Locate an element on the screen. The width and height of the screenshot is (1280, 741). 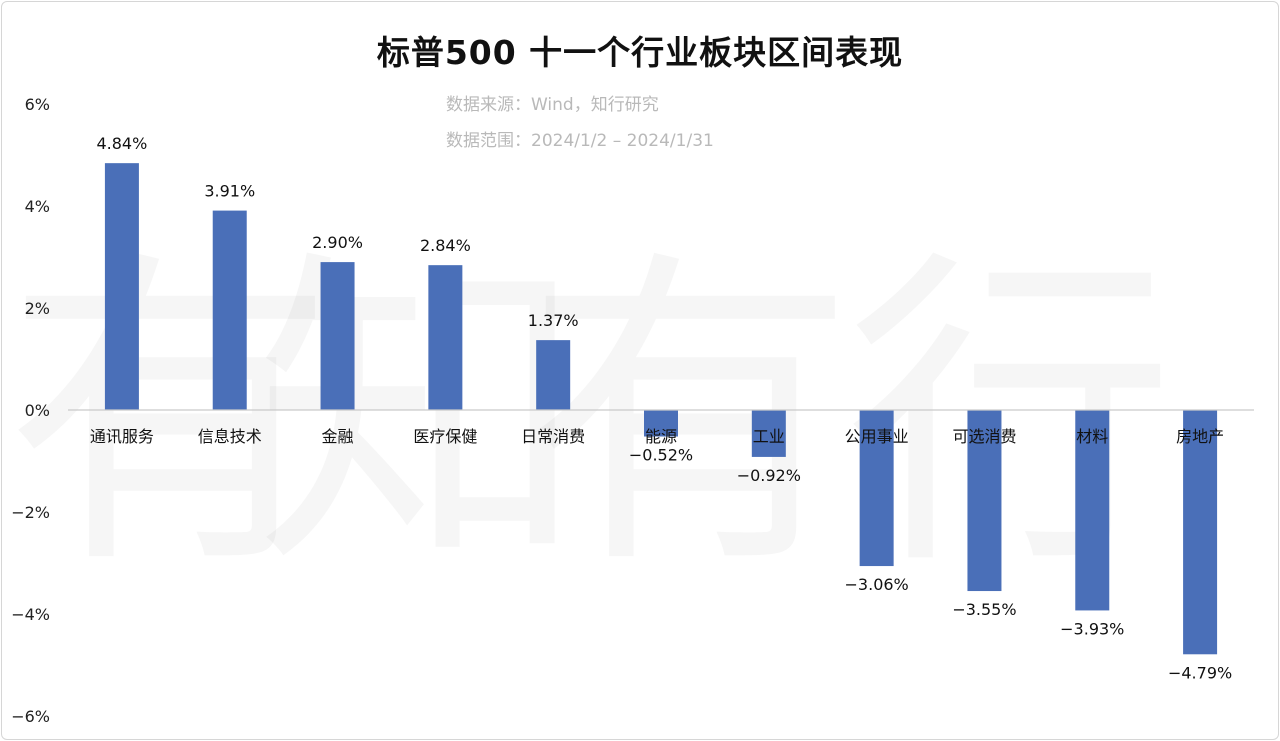
chart-title: 标普500 十一个行业板块区间表现 is located at coordinates (640, 52).